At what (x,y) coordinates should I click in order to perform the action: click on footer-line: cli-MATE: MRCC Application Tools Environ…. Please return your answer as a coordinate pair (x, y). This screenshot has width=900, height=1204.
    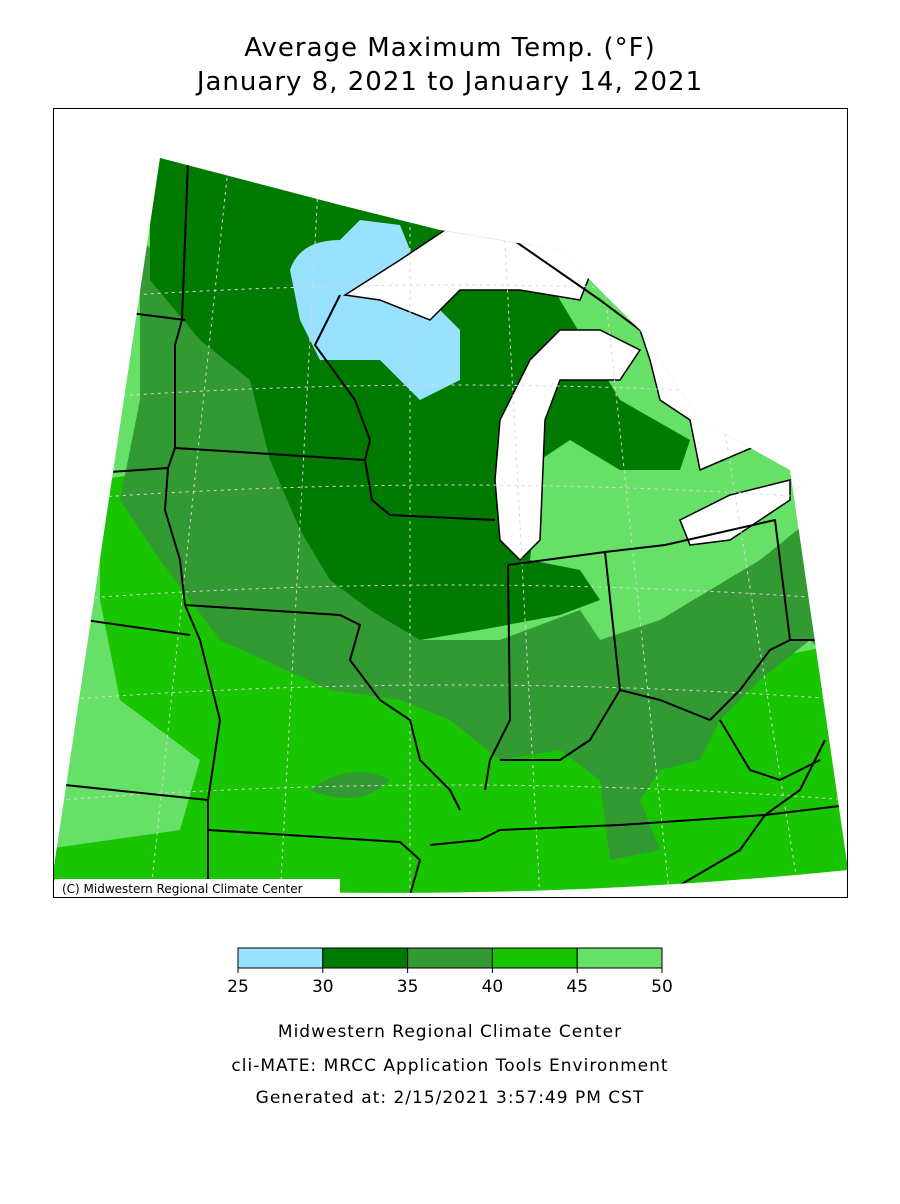
    Looking at the image, I should click on (449, 1066).